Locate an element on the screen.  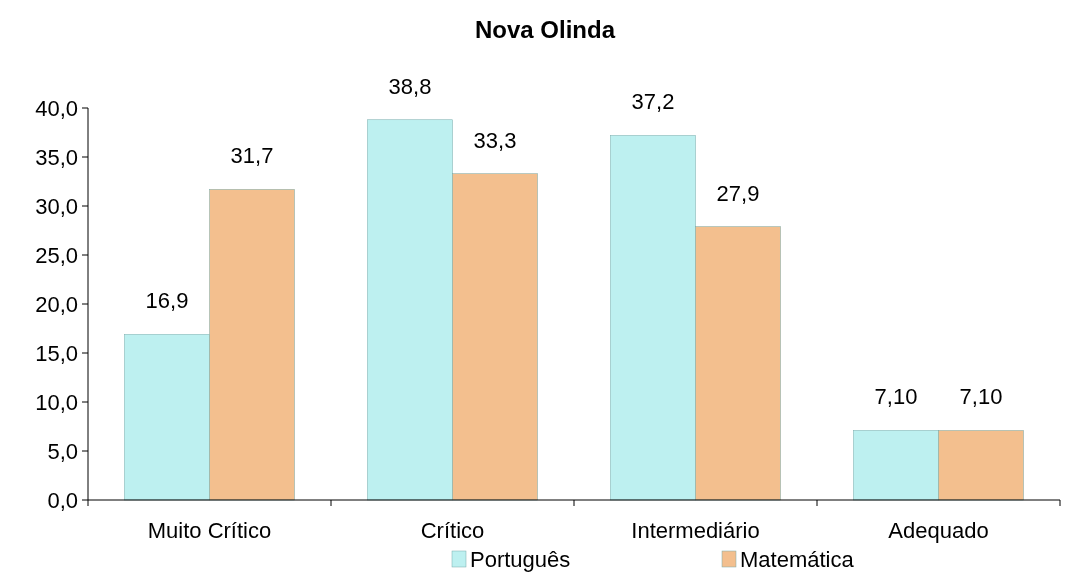
legend-label: Português is located at coordinates (520, 559).